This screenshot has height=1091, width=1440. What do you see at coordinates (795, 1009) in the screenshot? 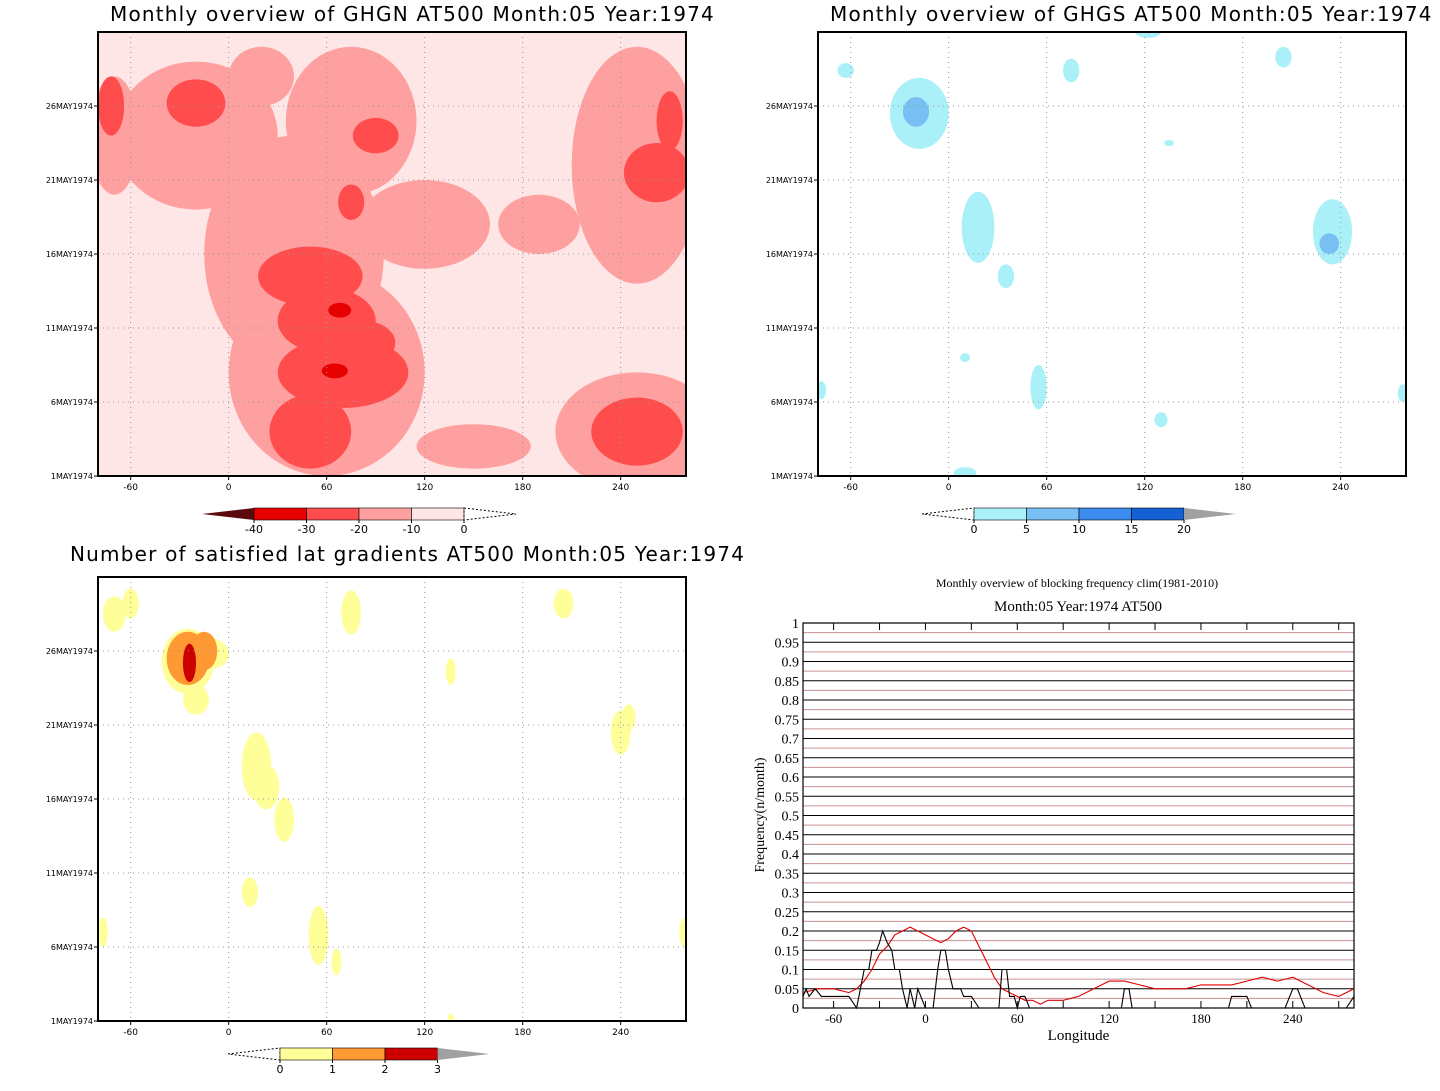
I see `y-tick-label: 0` at bounding box center [795, 1009].